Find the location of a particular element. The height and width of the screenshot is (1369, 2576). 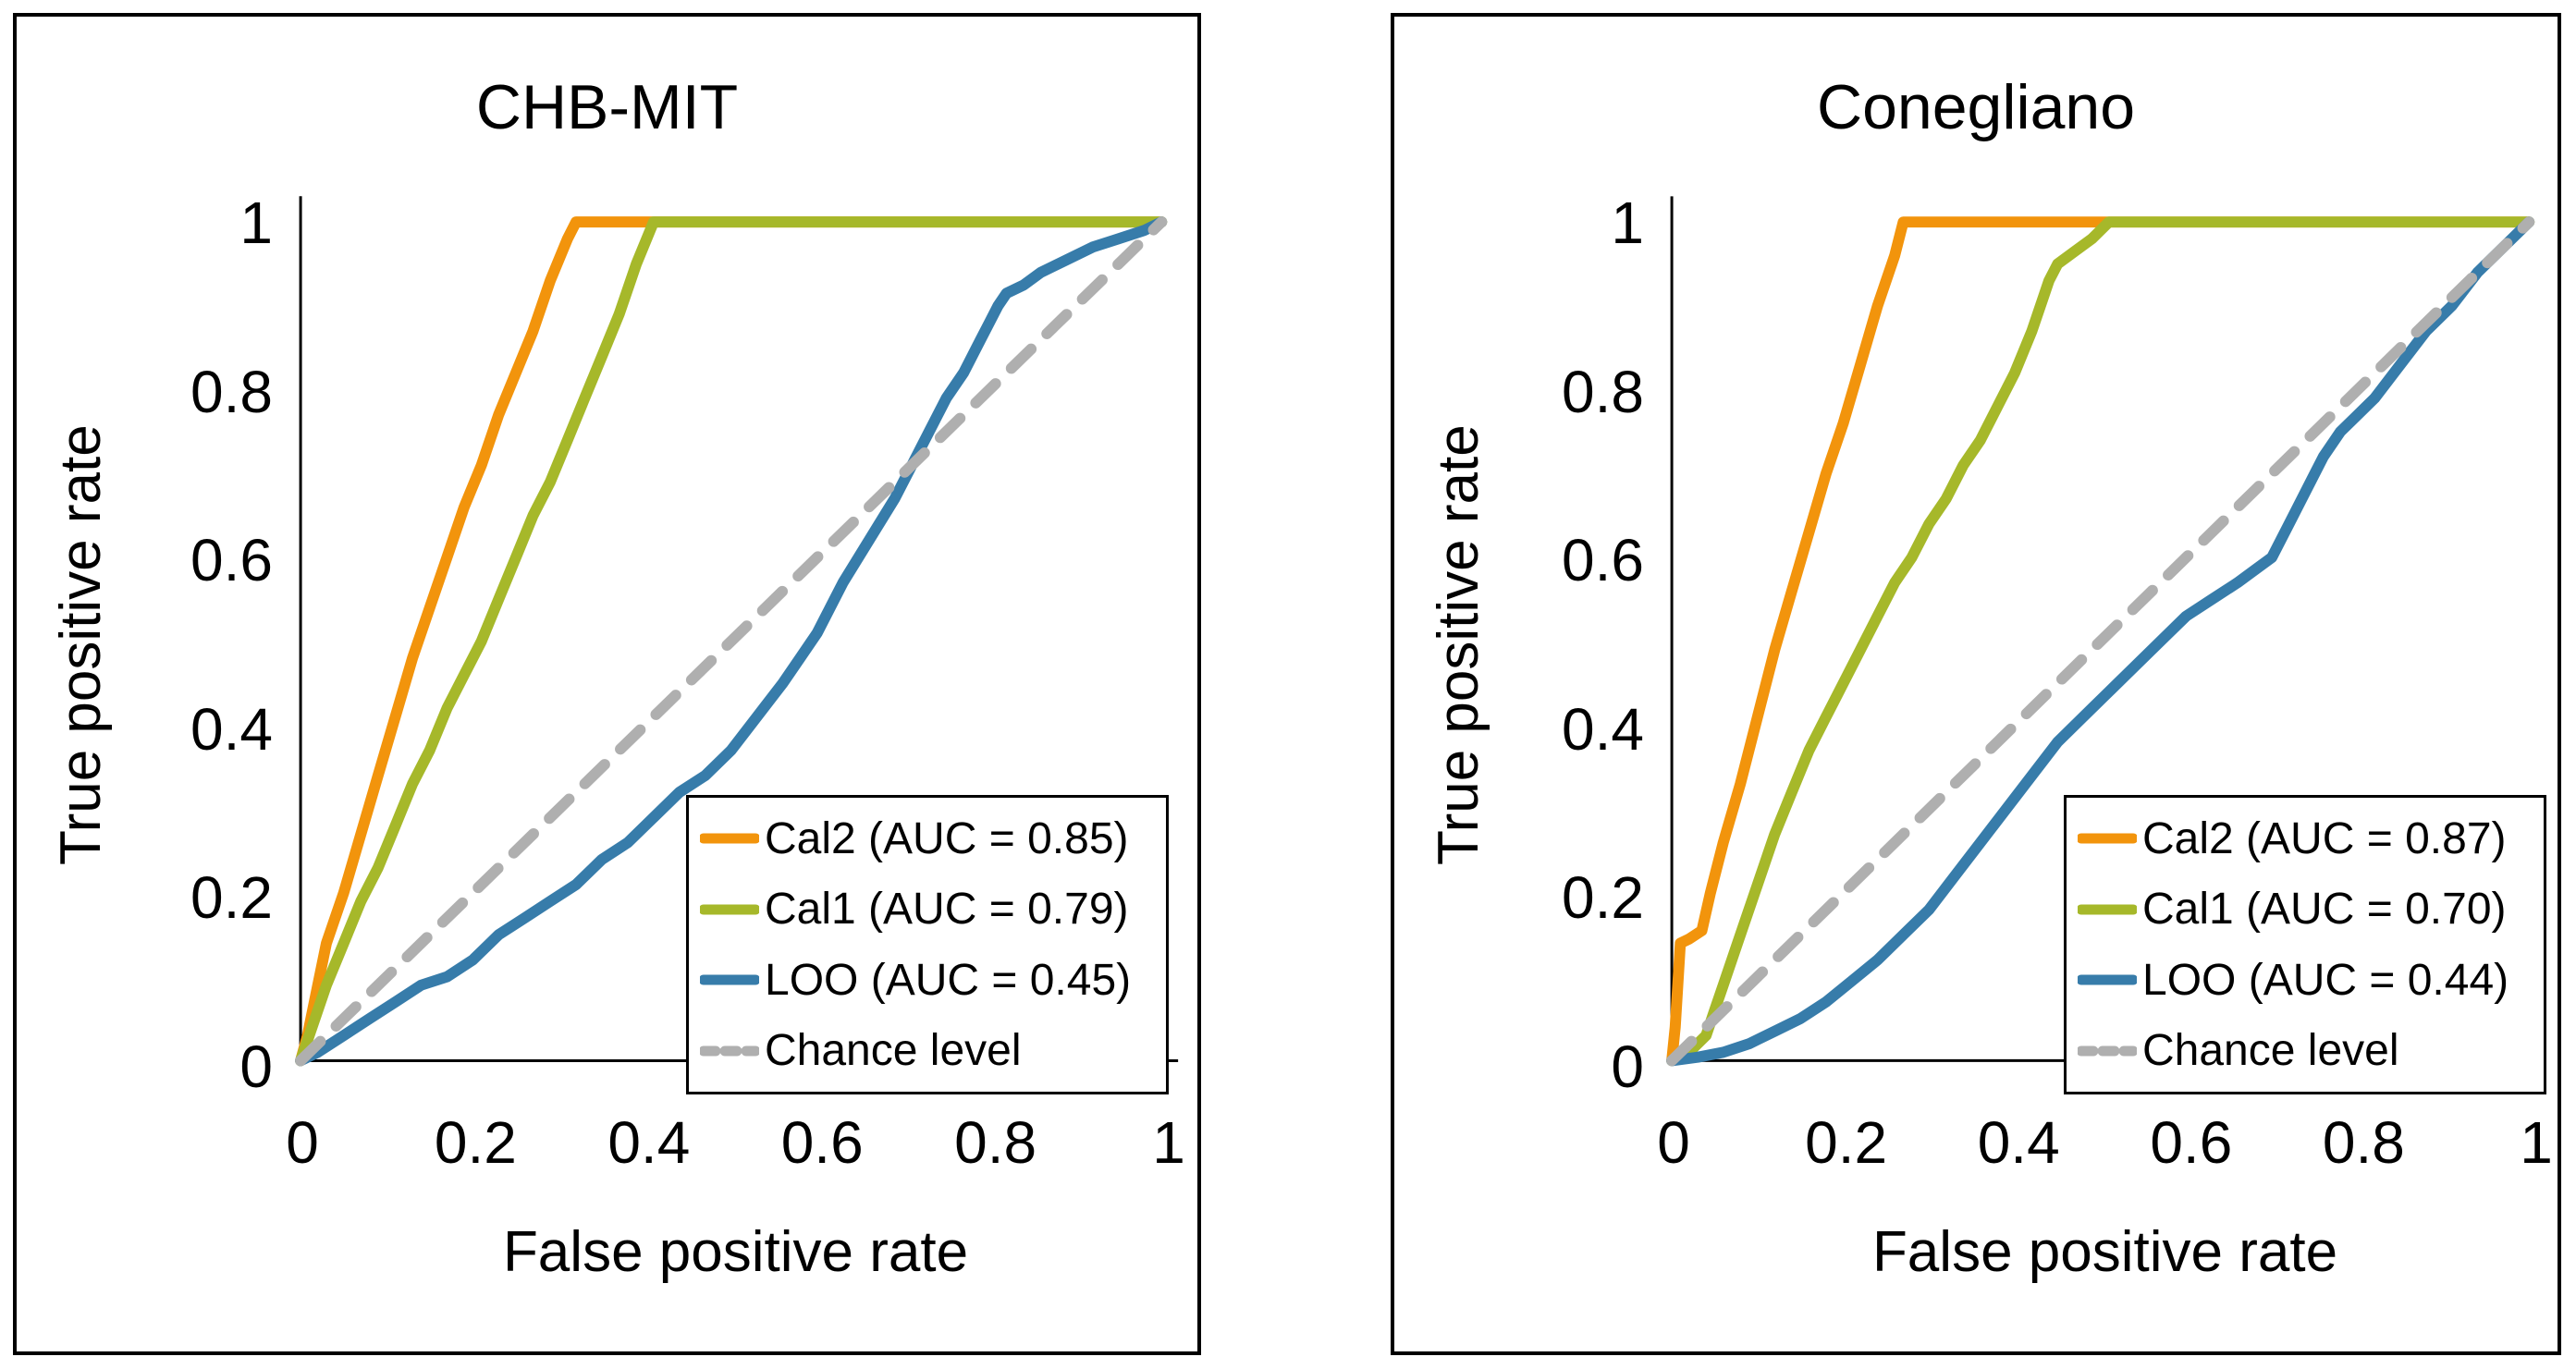

legend-item-loo: LOO (AUC = 0.44) is located at coordinates (2309, 980).